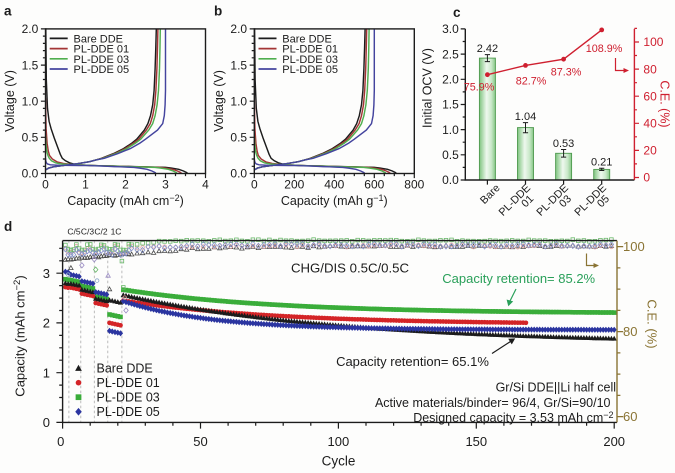 Image resolution: width=675 pixels, height=473 pixels. Describe the element at coordinates (414, 185) in the screenshot. I see `svg-text: 800` at that location.